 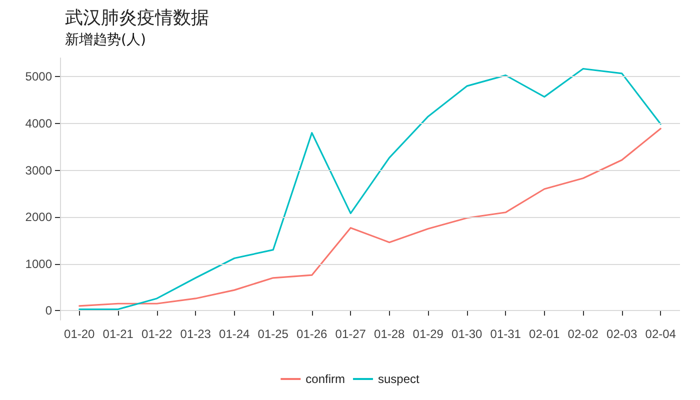 What do you see at coordinates (428, 334) in the screenshot?
I see `x-tick-label: 01-29` at bounding box center [428, 334].